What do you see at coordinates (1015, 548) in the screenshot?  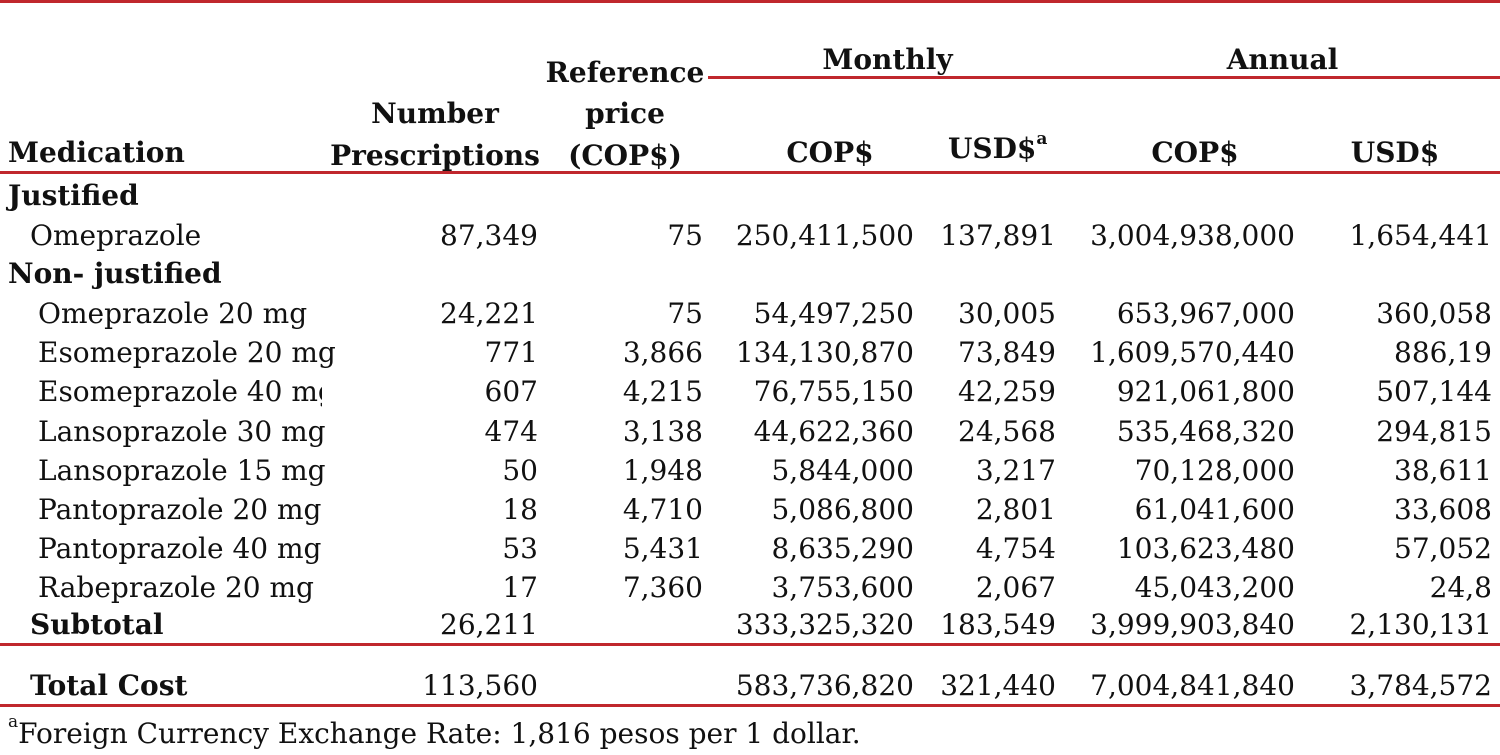 I see `row-monthly-usd: 4,754` at bounding box center [1015, 548].